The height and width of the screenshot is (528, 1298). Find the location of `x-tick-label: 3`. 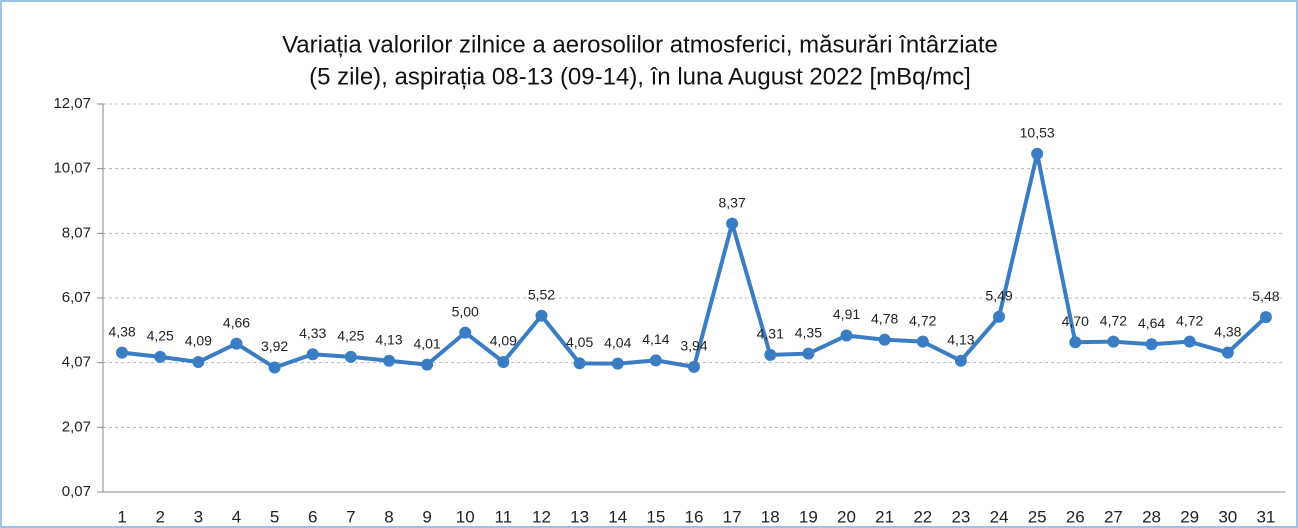

x-tick-label: 3 is located at coordinates (198, 516).